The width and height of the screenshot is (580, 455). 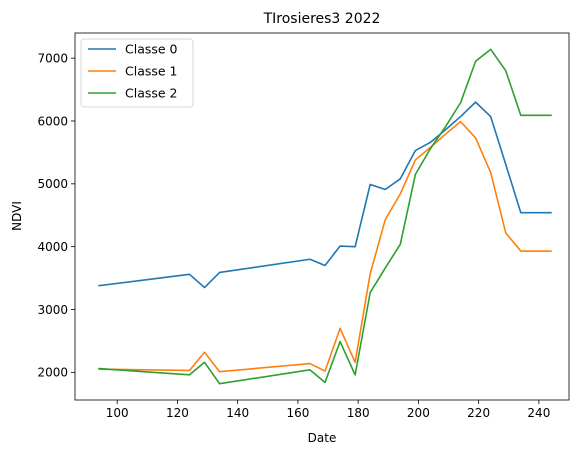 What do you see at coordinates (52, 373) in the screenshot?
I see `y-tick-label: 2000` at bounding box center [52, 373].